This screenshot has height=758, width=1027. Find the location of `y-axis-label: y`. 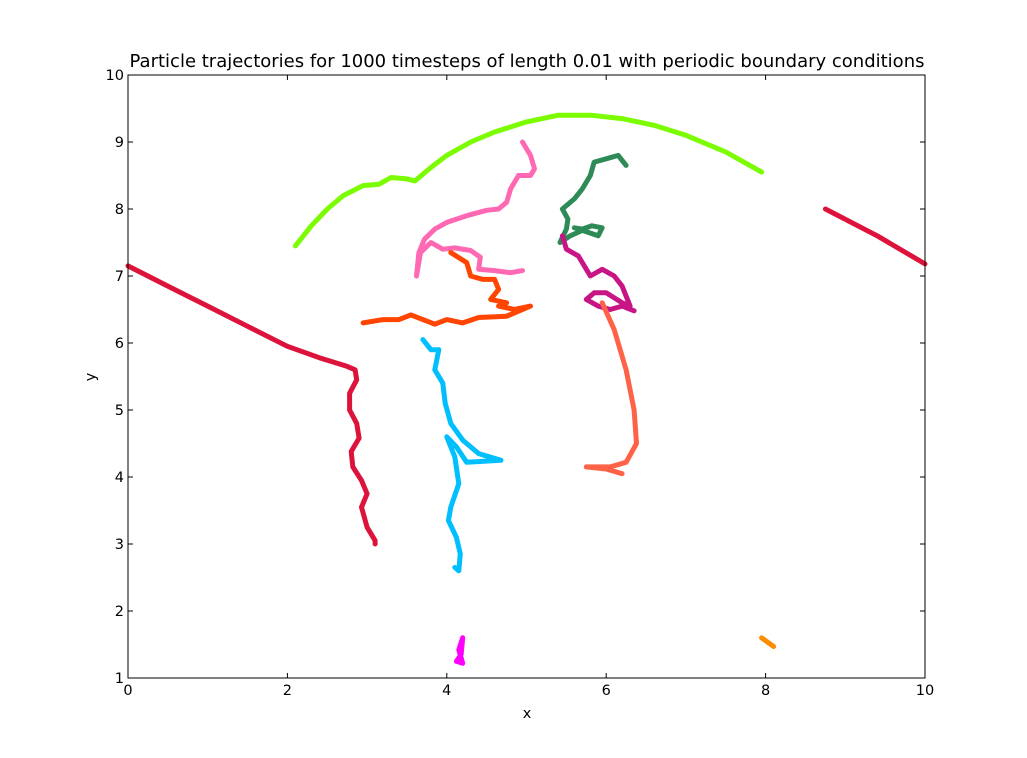

y-axis-label: y is located at coordinates (91, 376).